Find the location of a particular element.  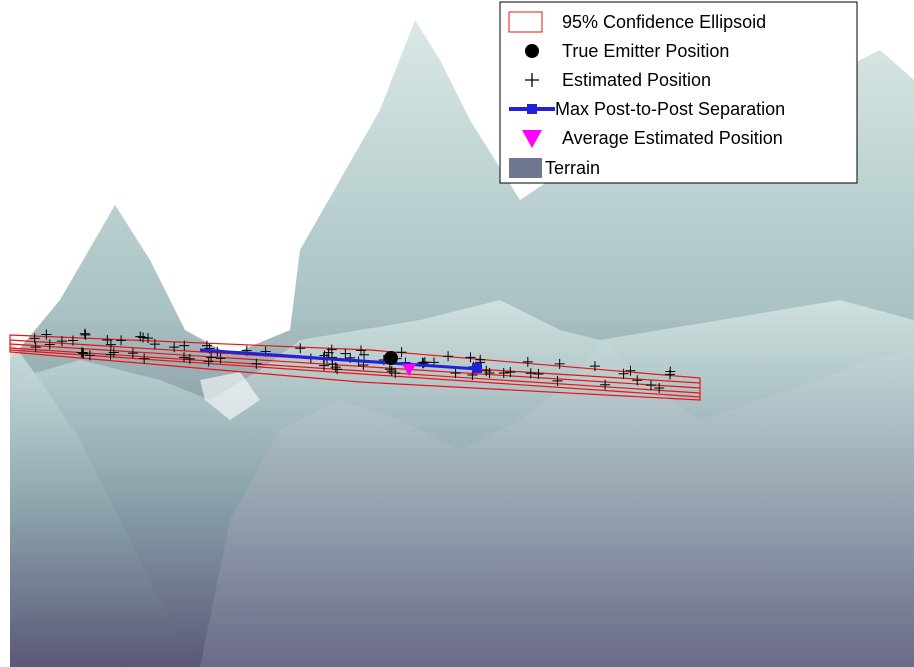

legend-box is located at coordinates (678, 92).